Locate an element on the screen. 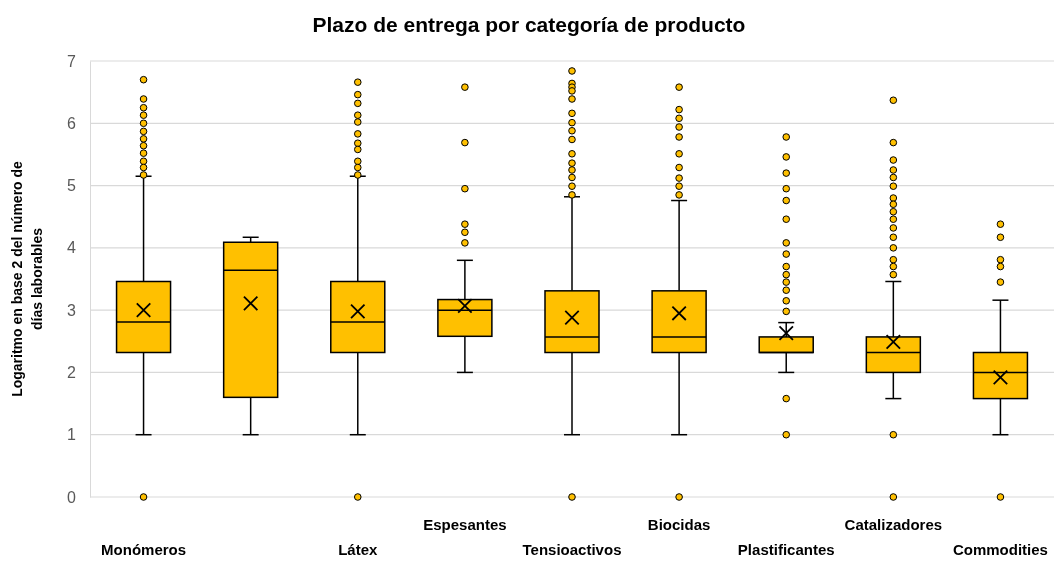 This screenshot has height=562, width=1058. y-tick-label: 0 is located at coordinates (72, 497).